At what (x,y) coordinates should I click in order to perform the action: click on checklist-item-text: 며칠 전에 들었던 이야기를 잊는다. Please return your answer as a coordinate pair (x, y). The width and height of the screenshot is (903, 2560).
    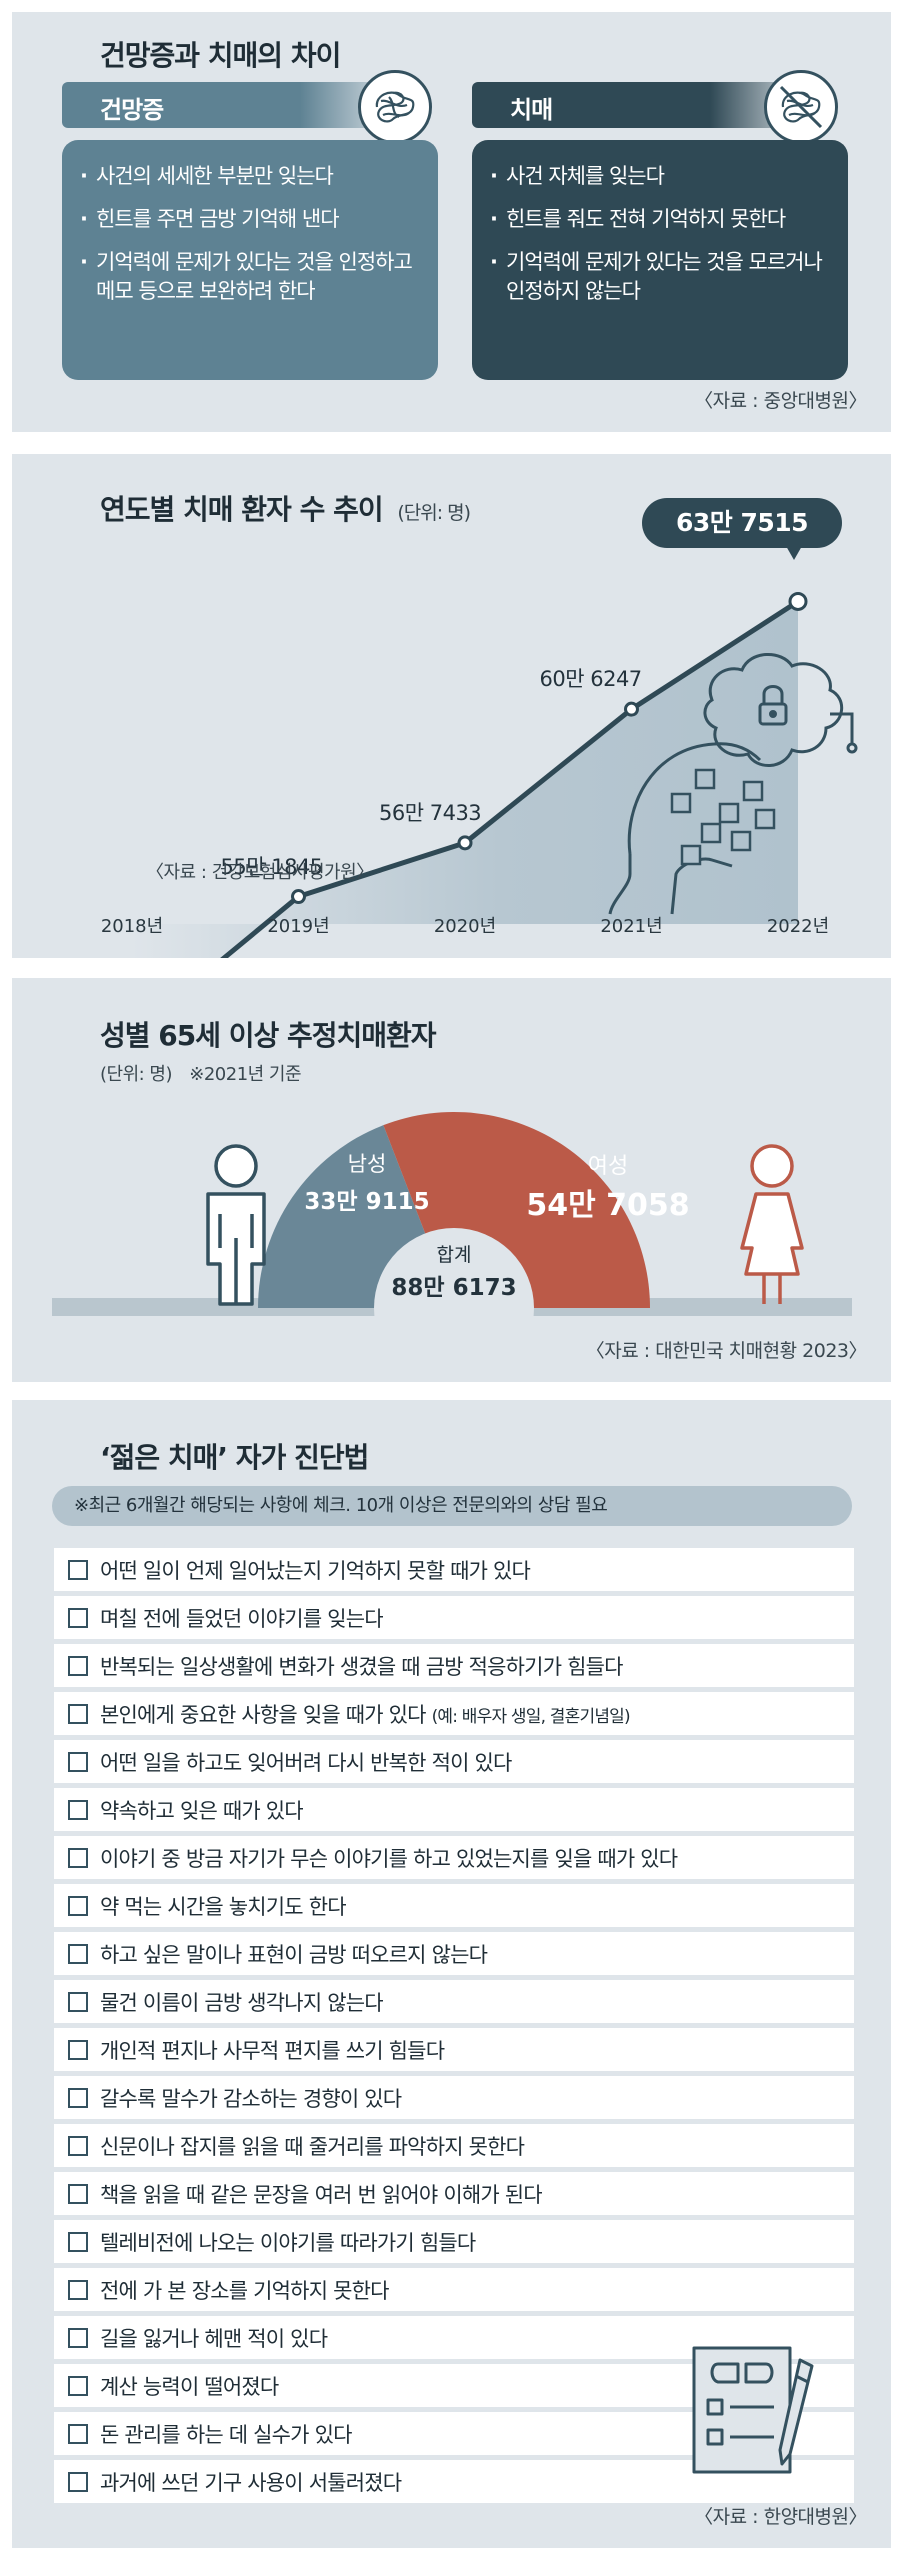
    Looking at the image, I should click on (242, 1618).